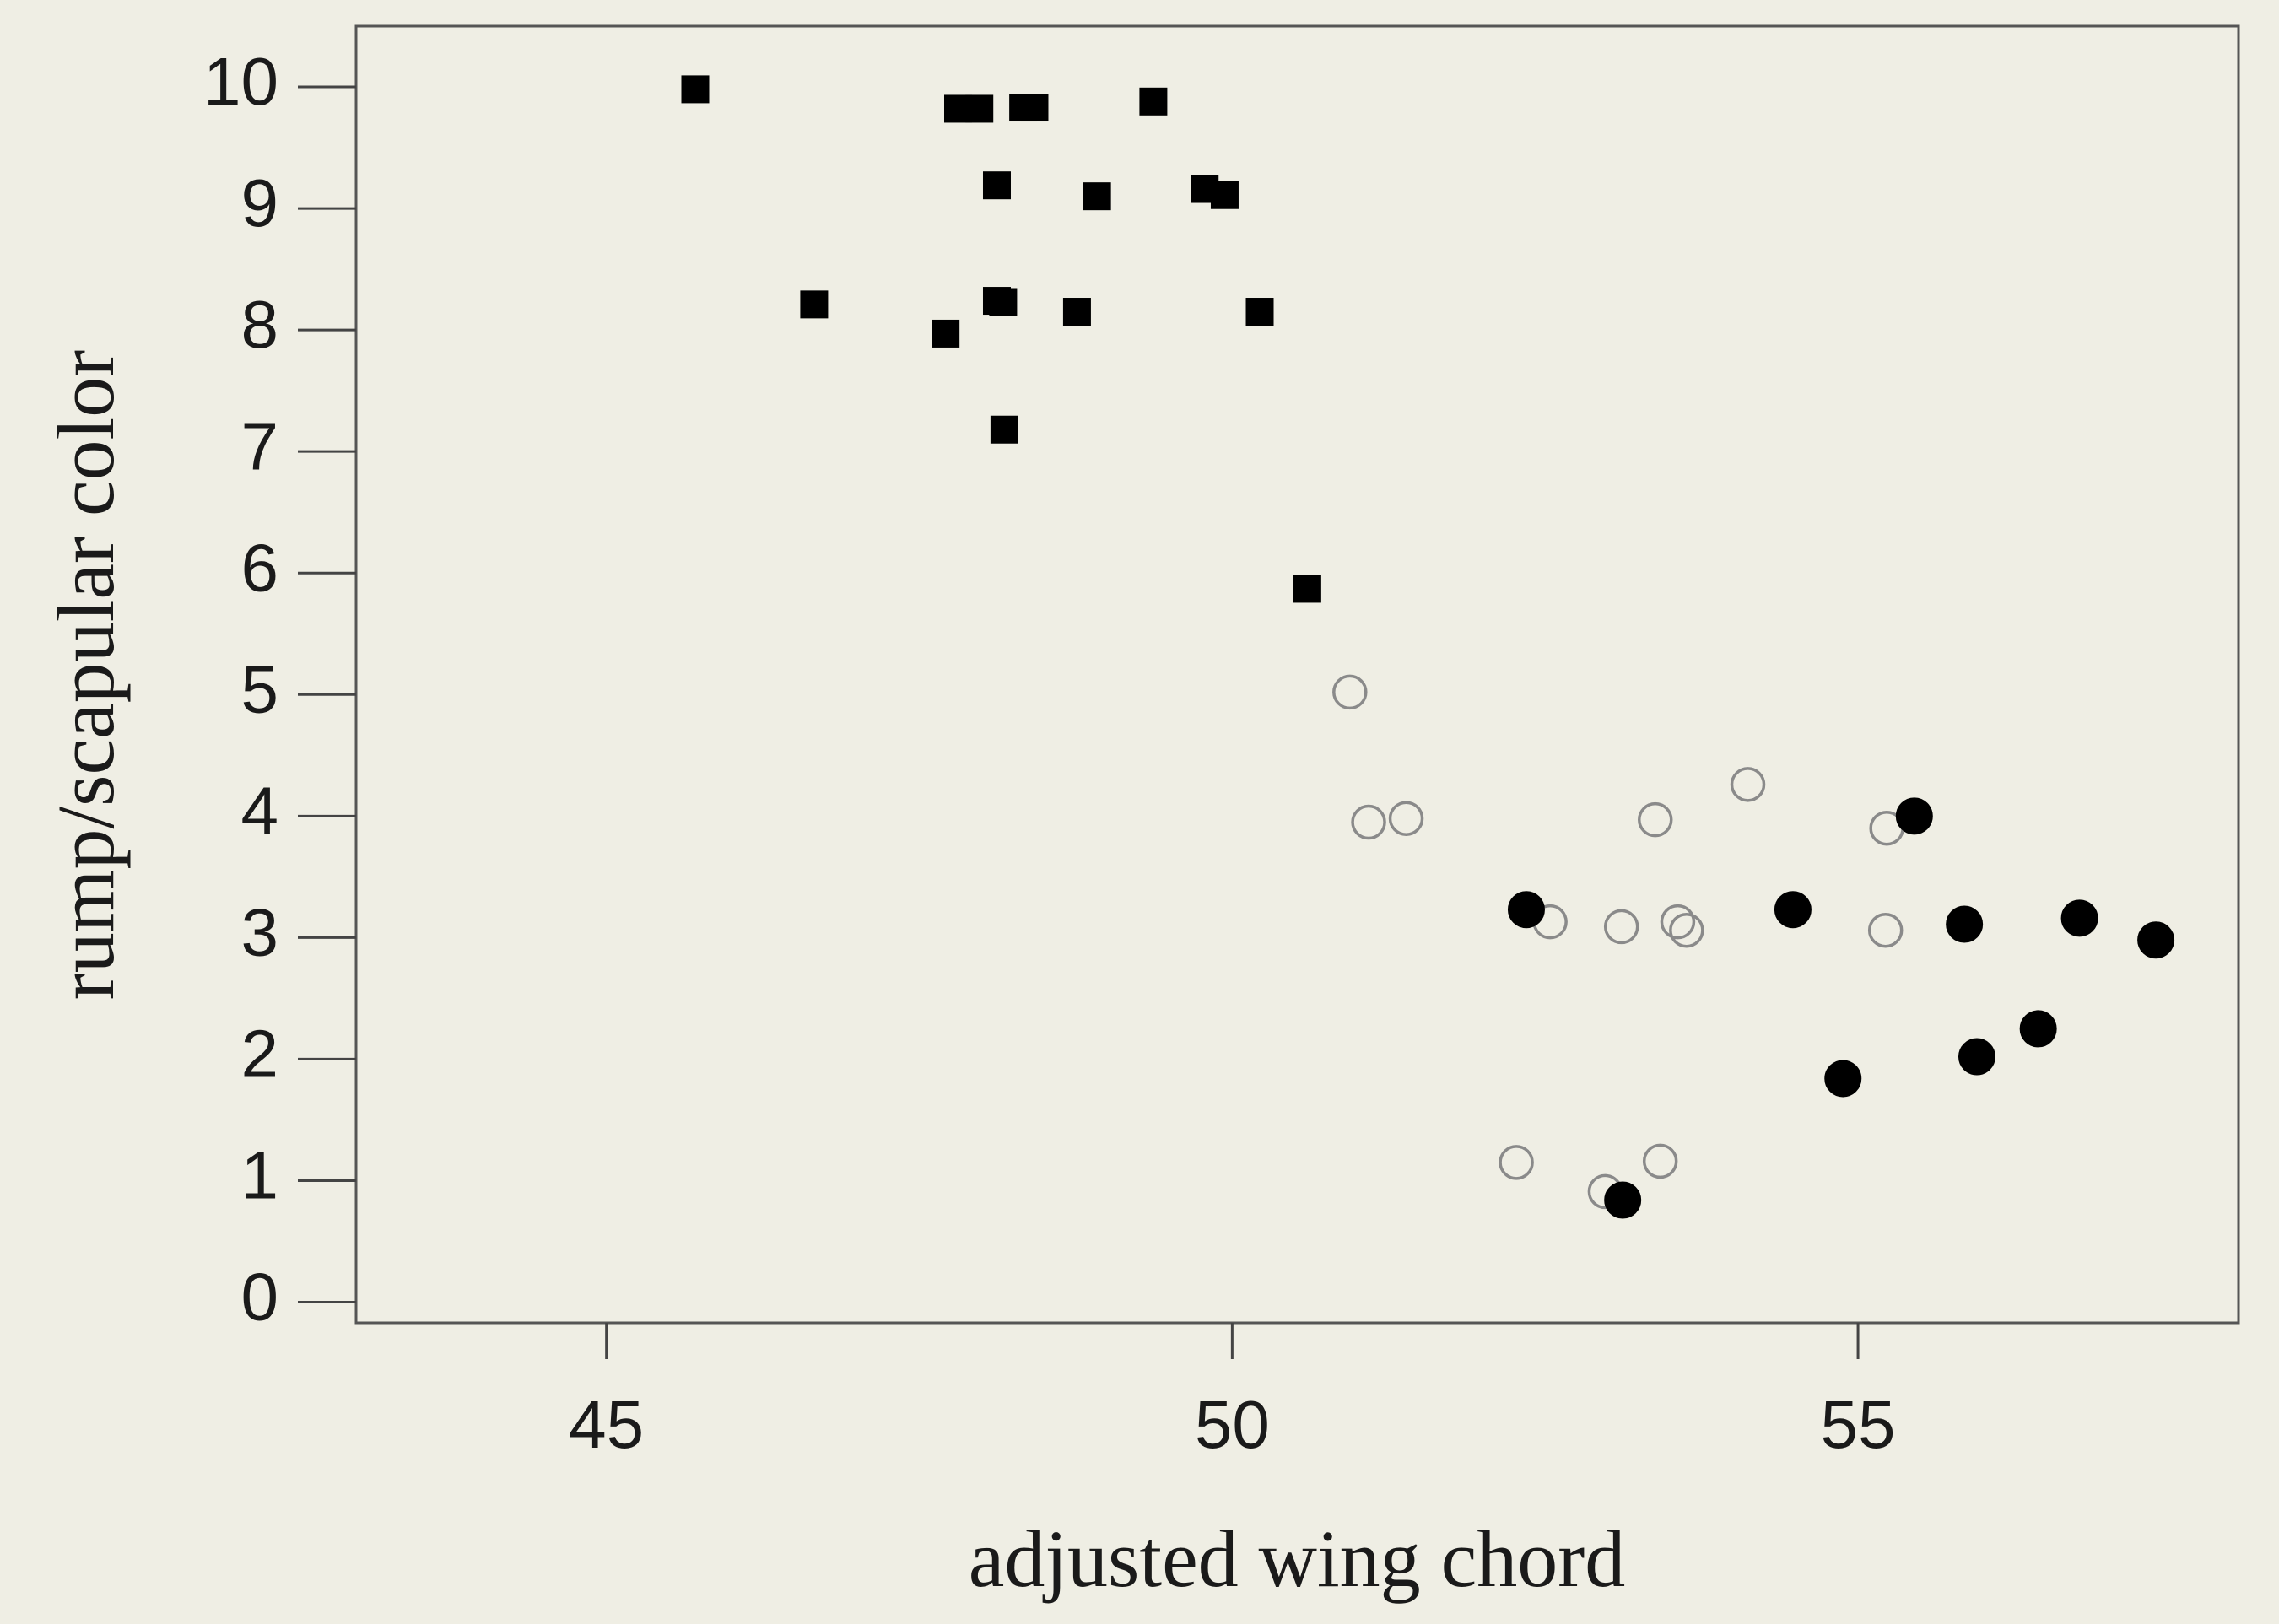  I want to click on y-tick-label: 3, so click(260, 931).